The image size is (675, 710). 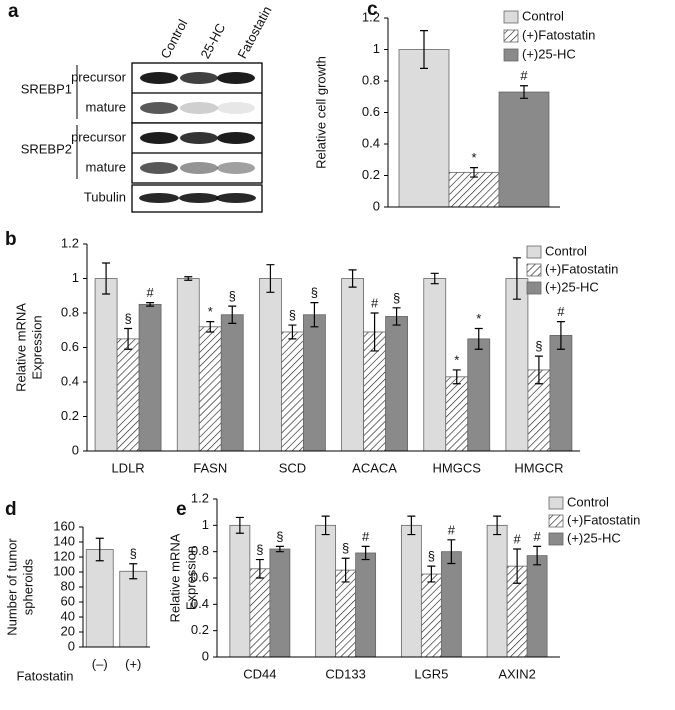 I want to click on x-tick-label: (–), so click(x=100, y=663).